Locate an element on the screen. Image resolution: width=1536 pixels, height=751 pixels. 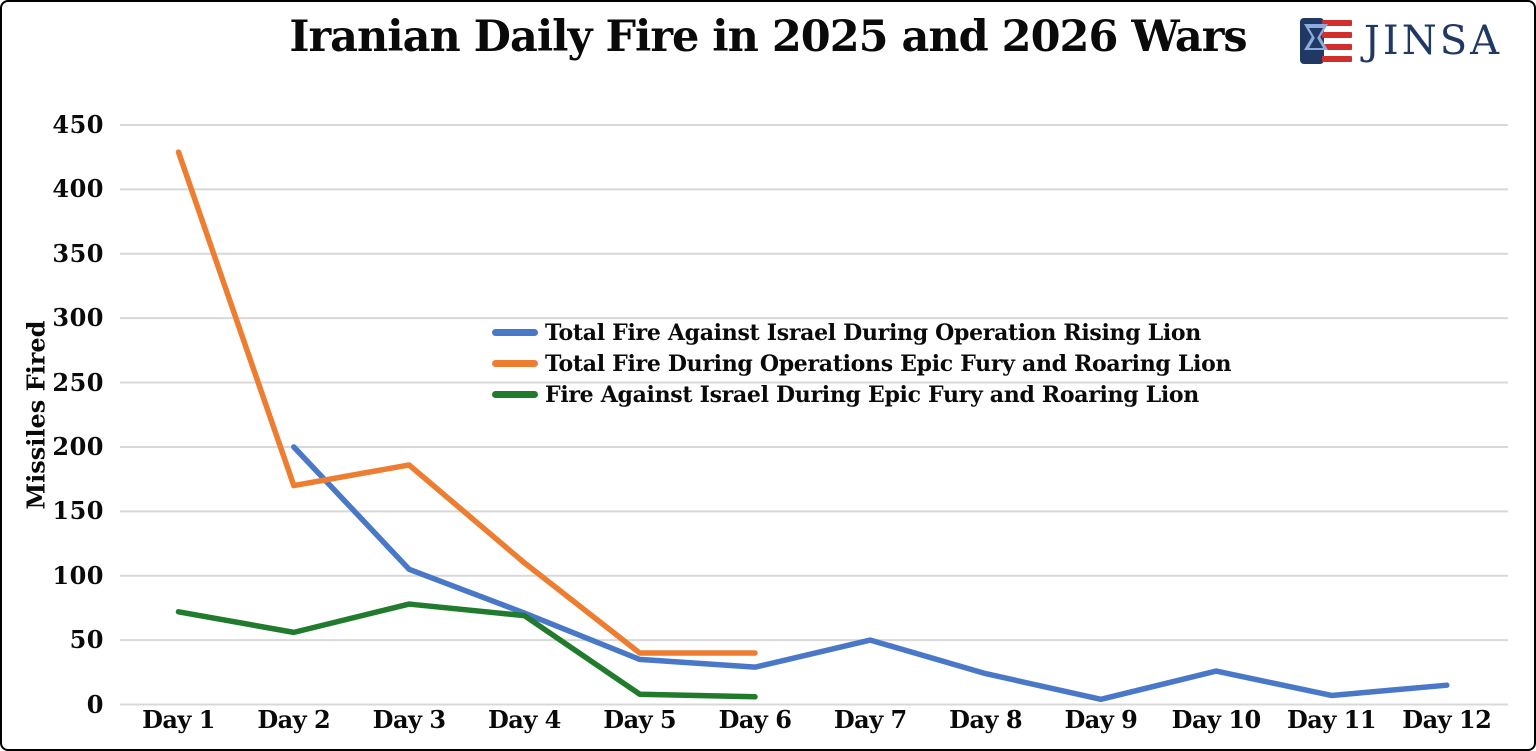
jinsa-logo-icon is located at coordinates (1326, 41).